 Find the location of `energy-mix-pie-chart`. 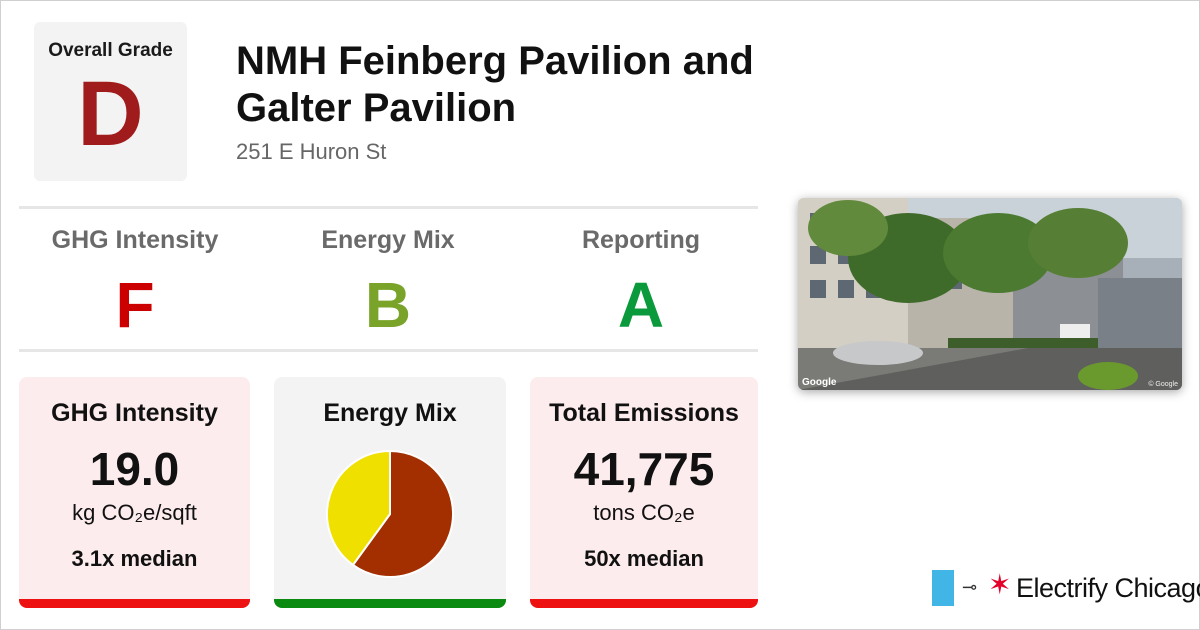

energy-mix-pie-chart is located at coordinates (390, 513).